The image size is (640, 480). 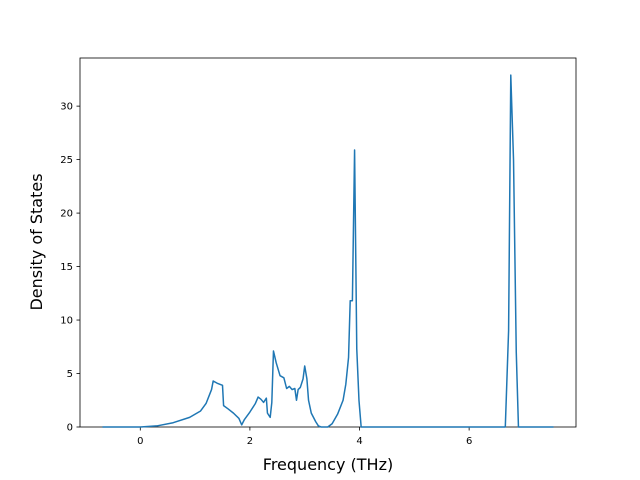 I want to click on y-tick-label: 30, so click(x=66, y=107).